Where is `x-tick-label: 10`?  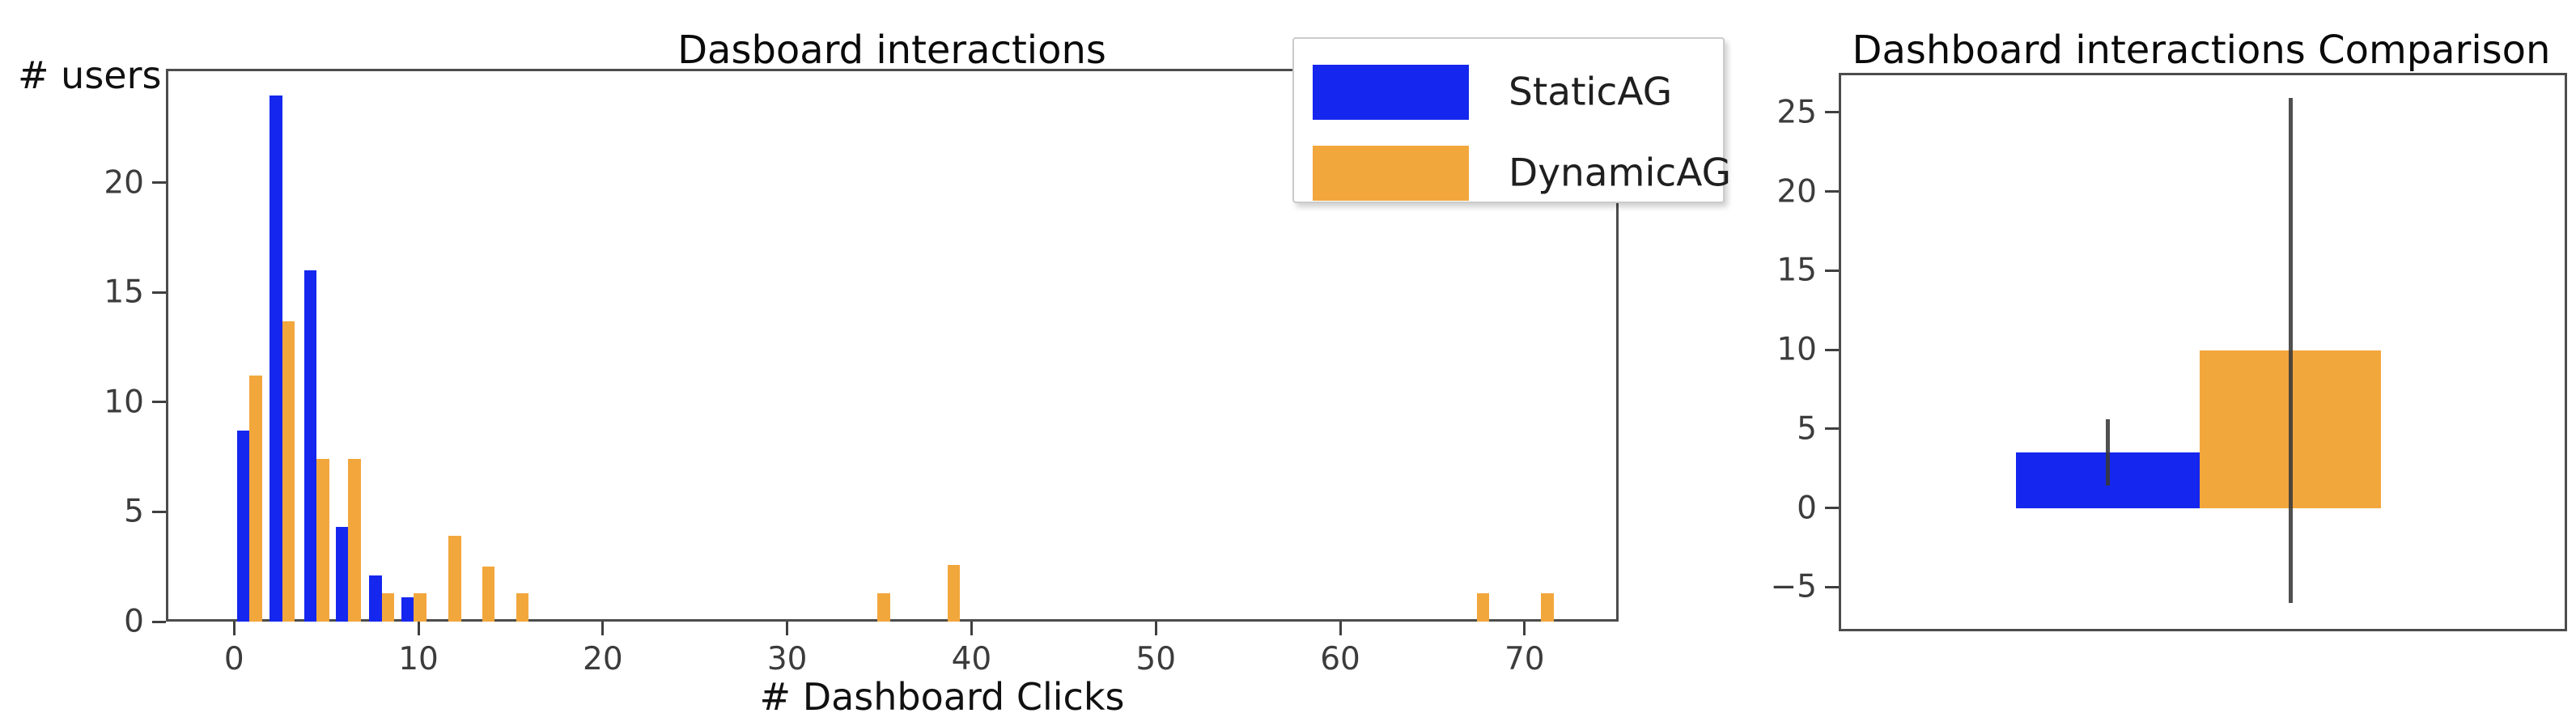 x-tick-label: 10 is located at coordinates (418, 659).